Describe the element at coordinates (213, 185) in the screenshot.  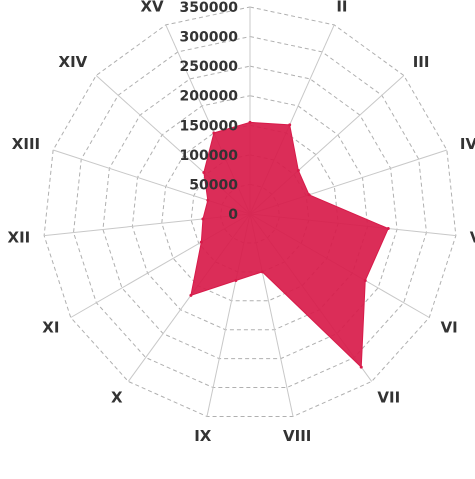
I see `r-tick-label: 50000` at that location.